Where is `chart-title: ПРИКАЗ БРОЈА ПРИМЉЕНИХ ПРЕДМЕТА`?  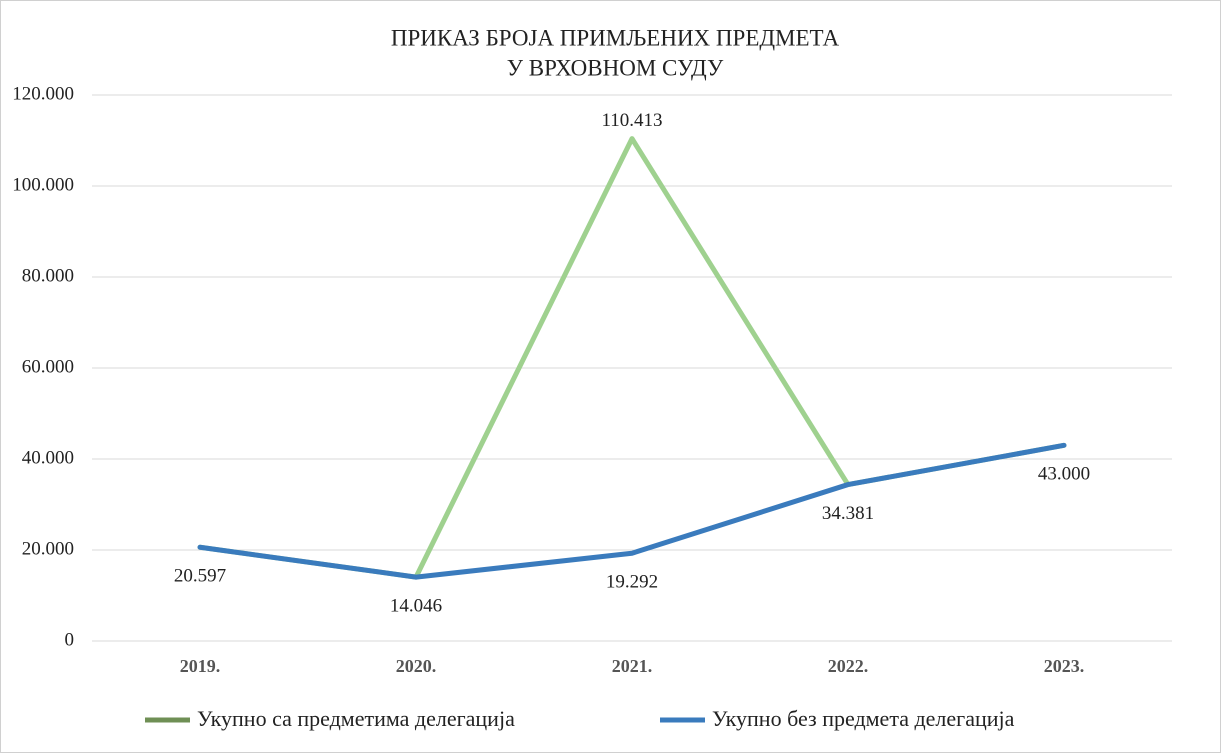 chart-title: ПРИКАЗ БРОЈА ПРИМЉЕНИХ ПРЕДМЕТА is located at coordinates (615, 37).